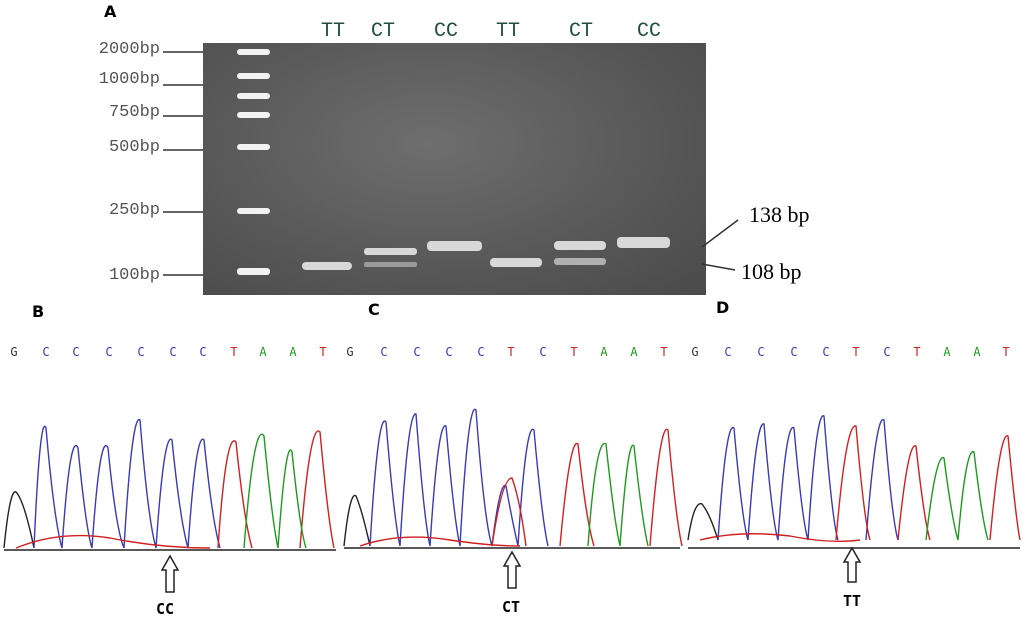 The height and width of the screenshot is (618, 1024). What do you see at coordinates (323, 352) in the screenshot?
I see `base-b-11: T` at bounding box center [323, 352].